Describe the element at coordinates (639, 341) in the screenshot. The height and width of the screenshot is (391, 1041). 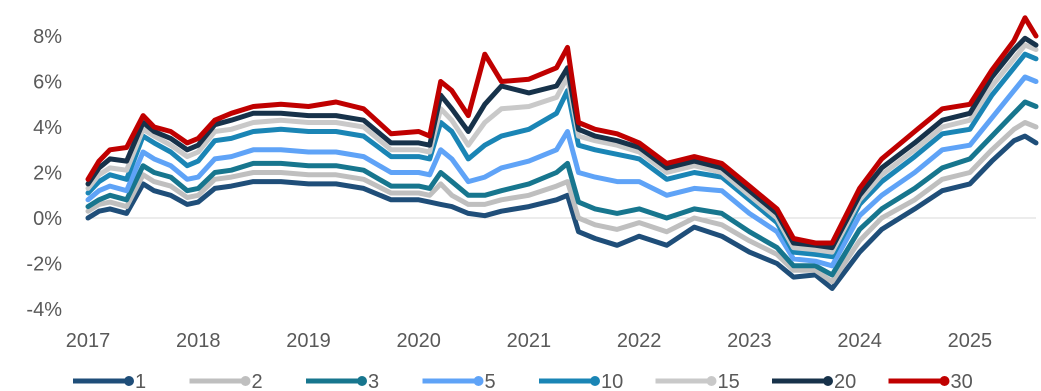
I see `x-tick-label: 2022` at that location.